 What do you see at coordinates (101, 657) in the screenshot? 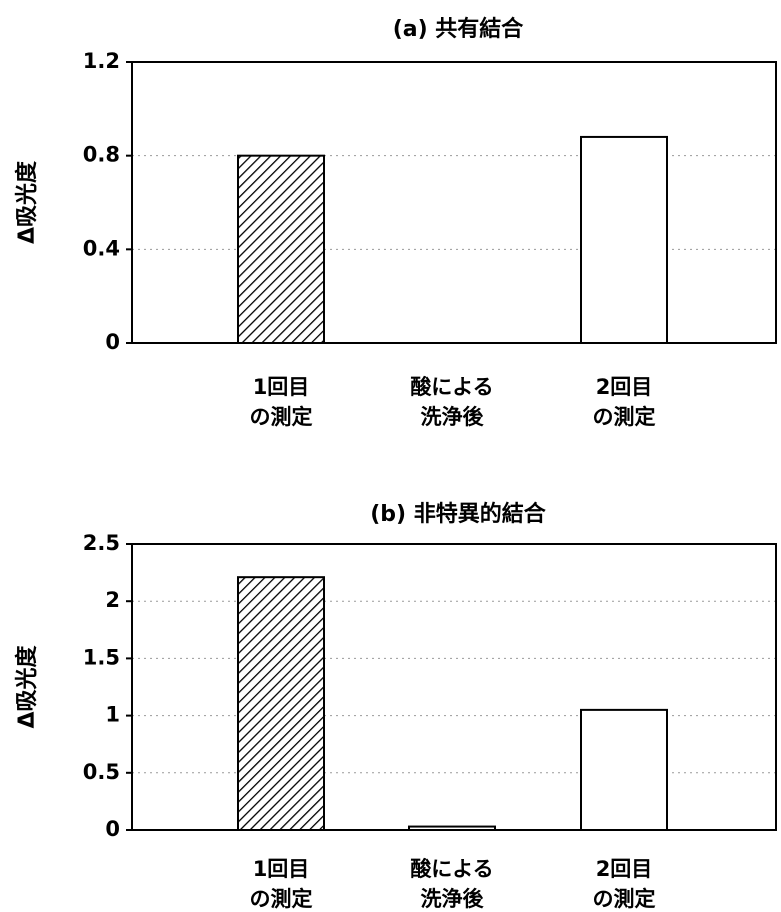
I see `y-tick-label: 1.5` at bounding box center [101, 657].